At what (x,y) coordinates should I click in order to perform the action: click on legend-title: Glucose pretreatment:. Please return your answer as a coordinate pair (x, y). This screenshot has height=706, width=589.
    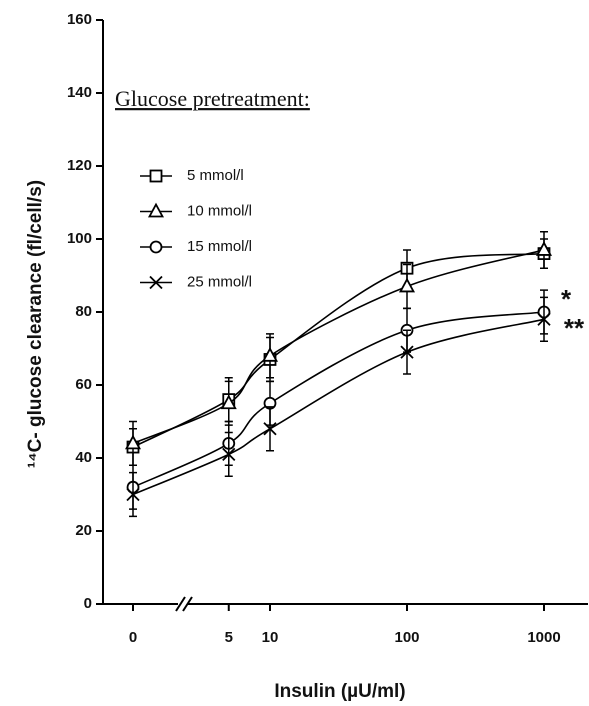
    Looking at the image, I should click on (212, 98).